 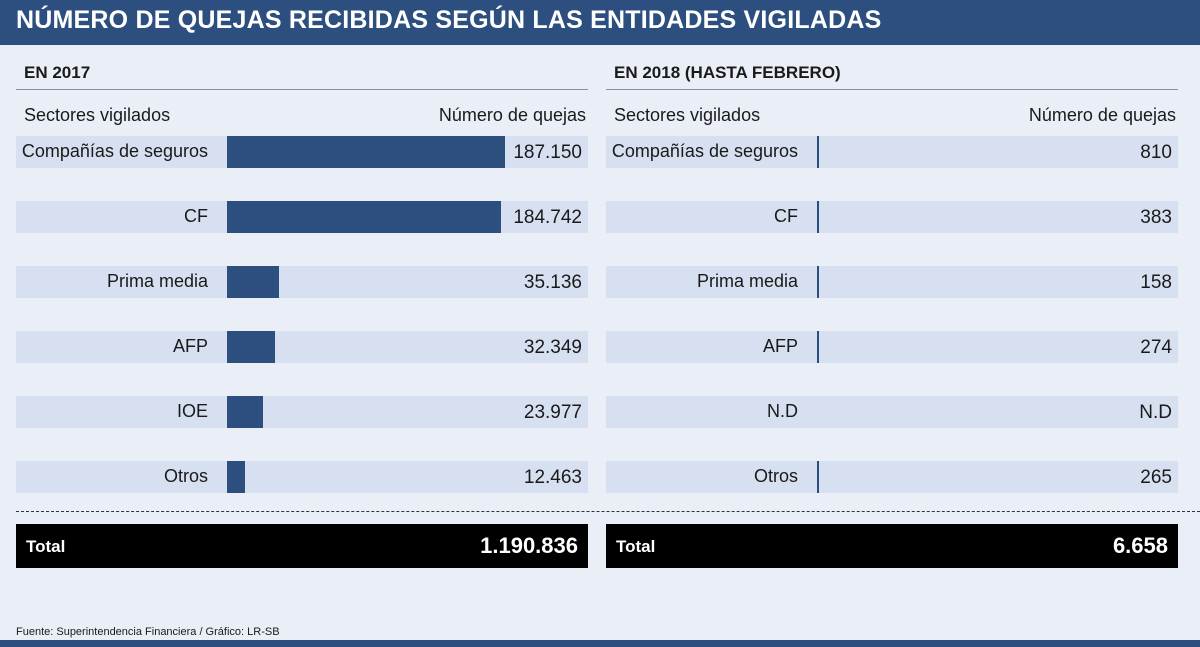 I want to click on bar-row: AFP 32.349, so click(x=302, y=347).